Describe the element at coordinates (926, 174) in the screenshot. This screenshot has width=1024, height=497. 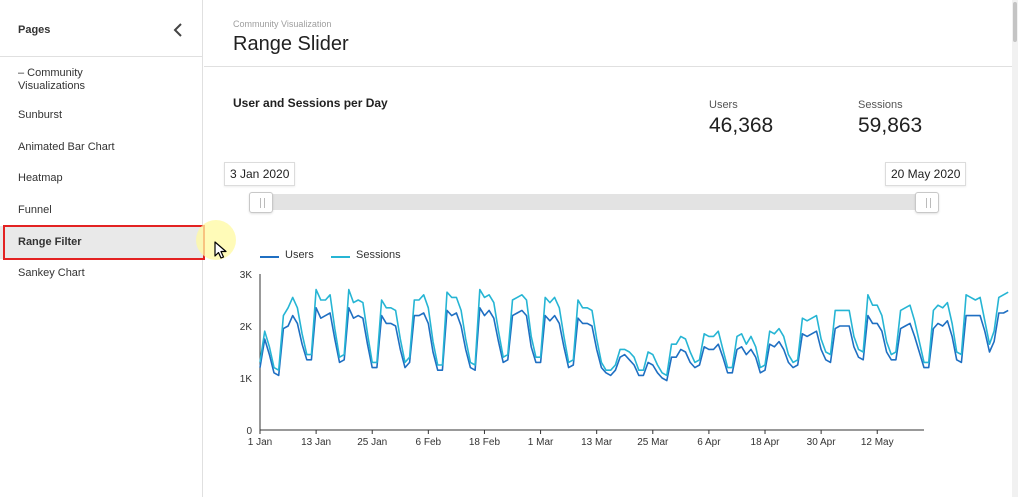
I see `range-end-date: 20 May 2020` at that location.